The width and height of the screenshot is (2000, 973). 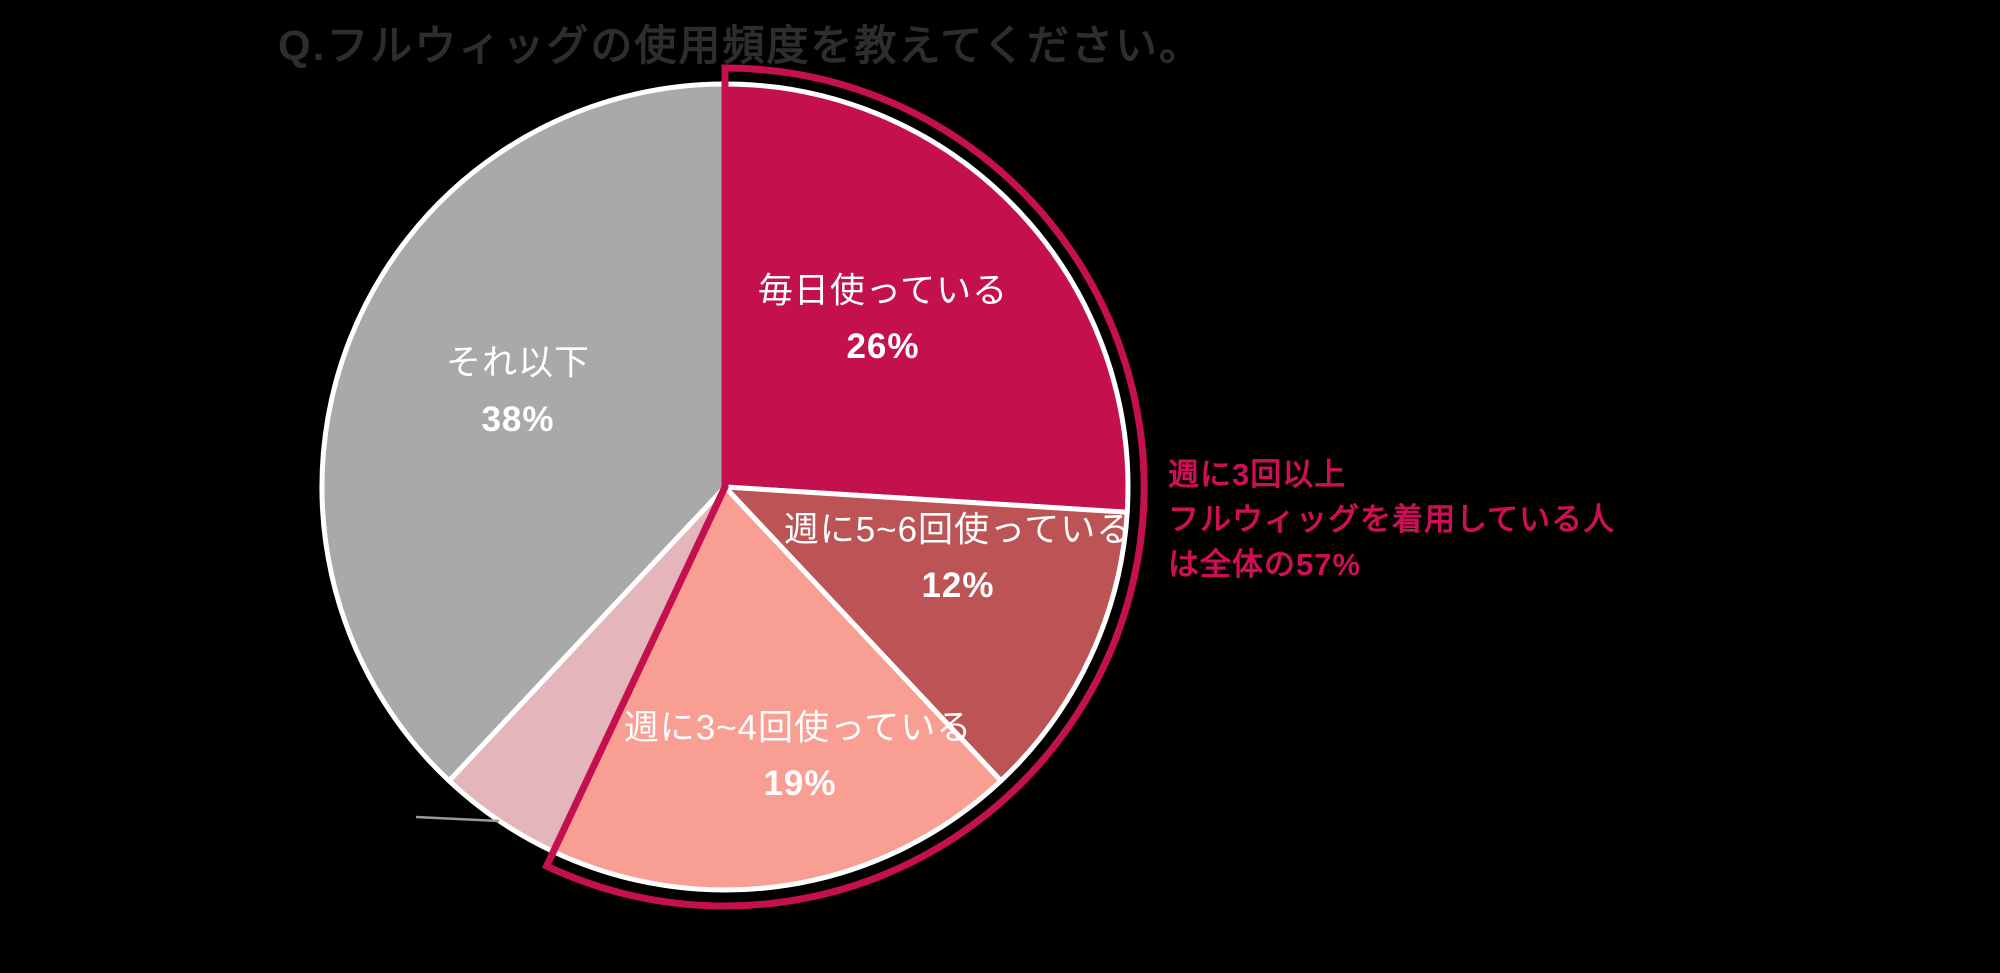 What do you see at coordinates (798, 728) in the screenshot?
I see `slice-label-3-4-times: 週に3~4回使っている` at bounding box center [798, 728].